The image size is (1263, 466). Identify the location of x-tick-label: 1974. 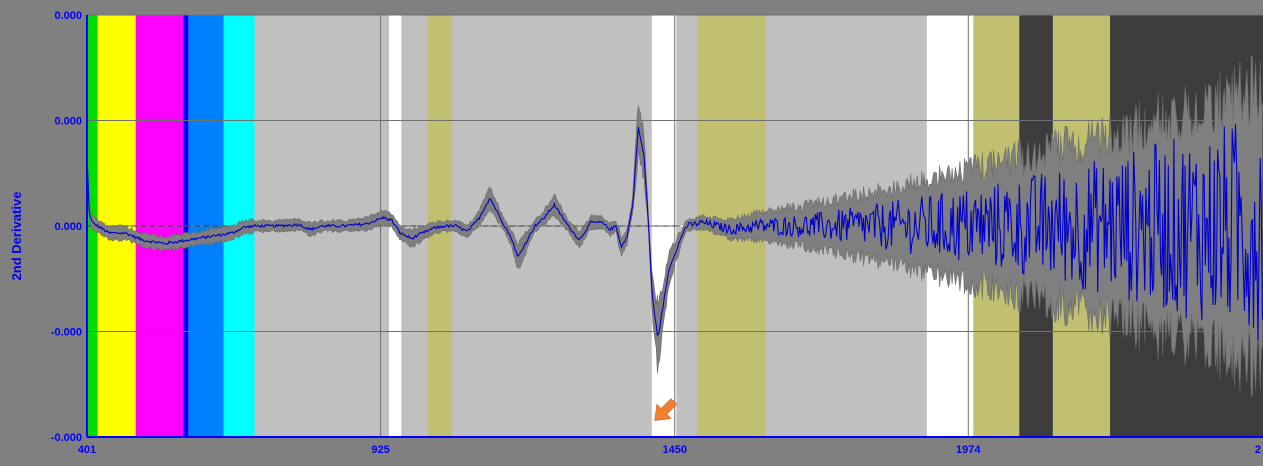
(968, 450).